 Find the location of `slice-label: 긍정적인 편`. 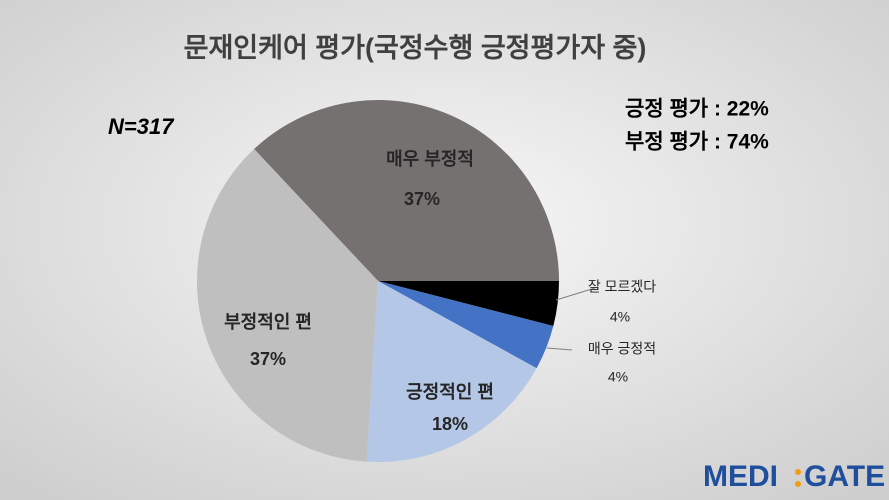

slice-label: 긍정적인 편 is located at coordinates (450, 392).